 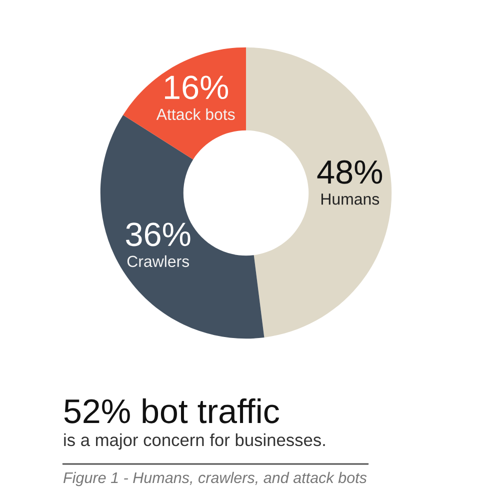 What do you see at coordinates (215, 479) in the screenshot?
I see `caption: Figure 1 - Humans, crawlers, and attack bots` at bounding box center [215, 479].